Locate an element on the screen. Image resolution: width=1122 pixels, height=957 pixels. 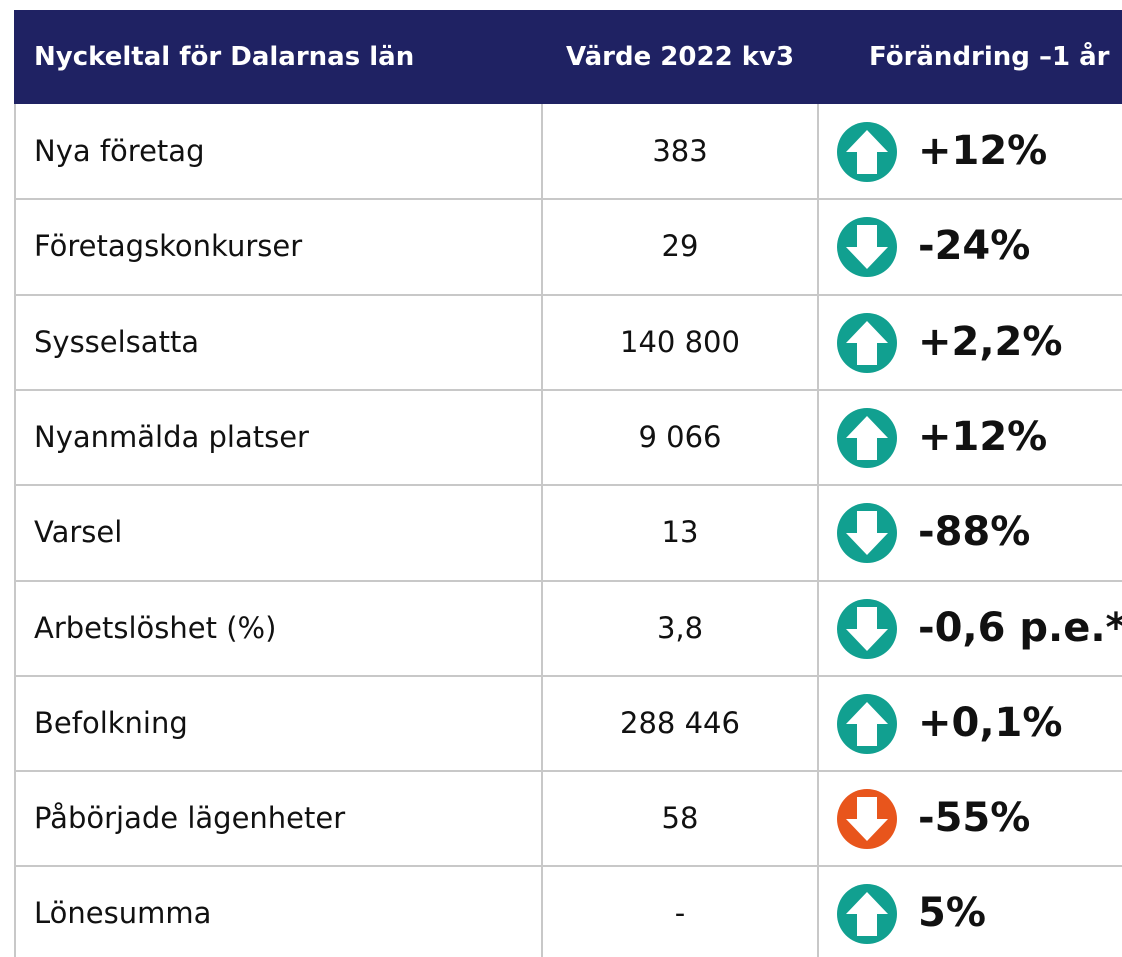
row-label: Nyanmälda platser is located at coordinates (171, 436).